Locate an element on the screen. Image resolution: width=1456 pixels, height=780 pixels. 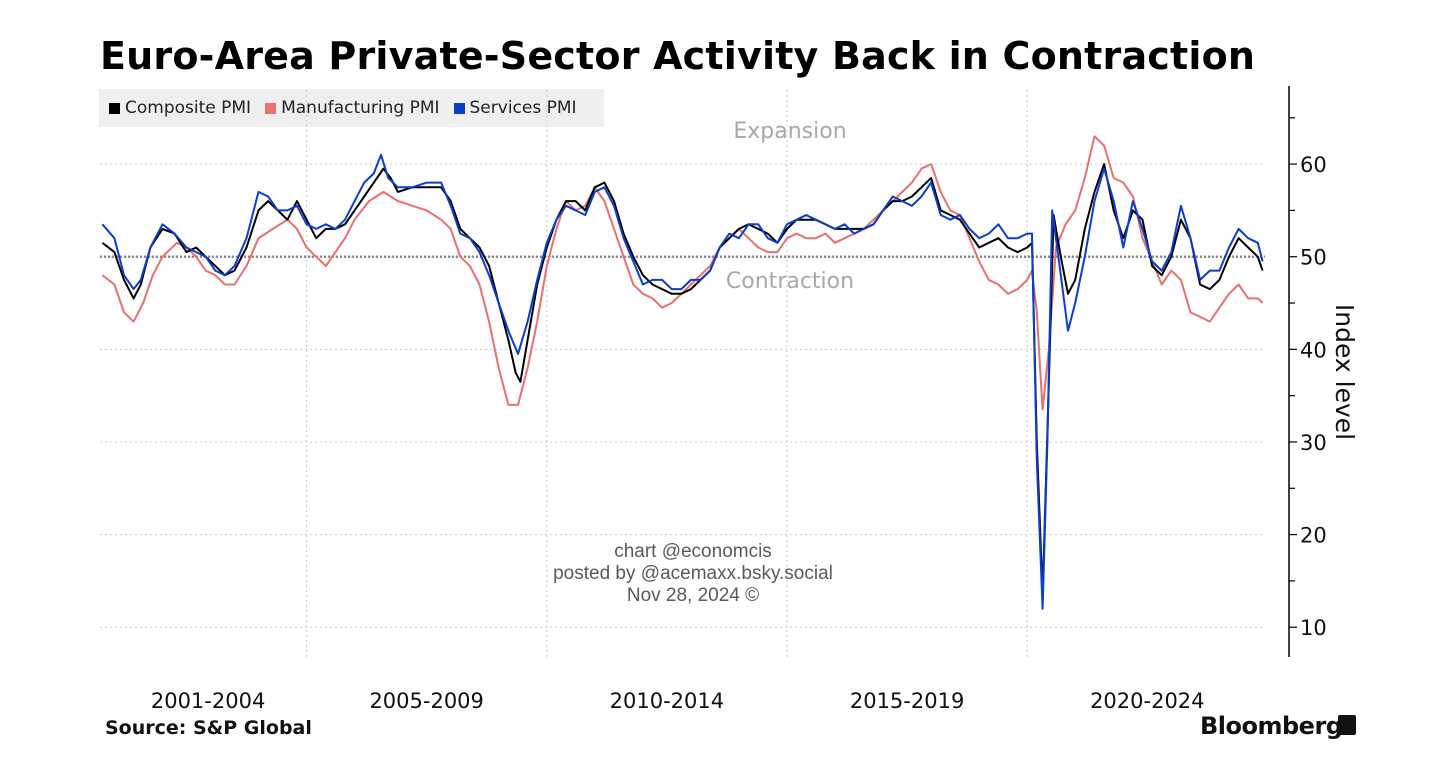
bloomberg-terminal-icon is located at coordinates (1347, 725).